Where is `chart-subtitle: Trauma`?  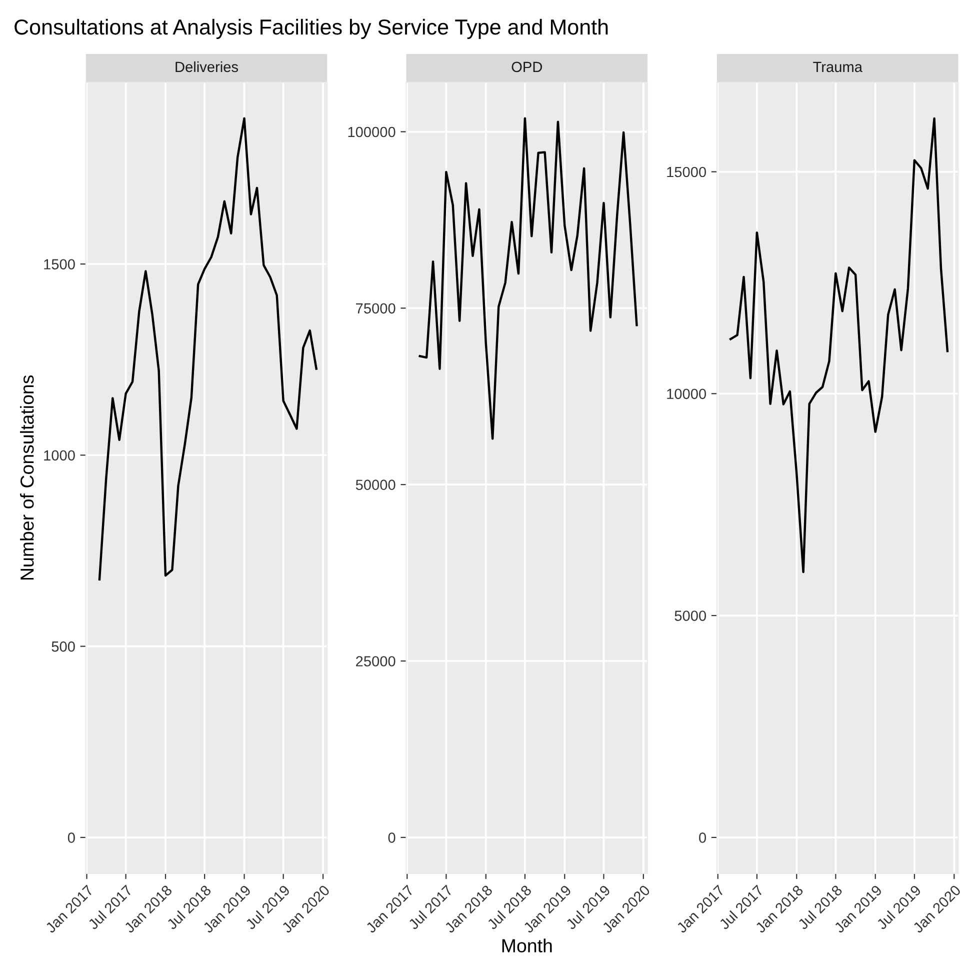
chart-subtitle: Trauma is located at coordinates (837, 67).